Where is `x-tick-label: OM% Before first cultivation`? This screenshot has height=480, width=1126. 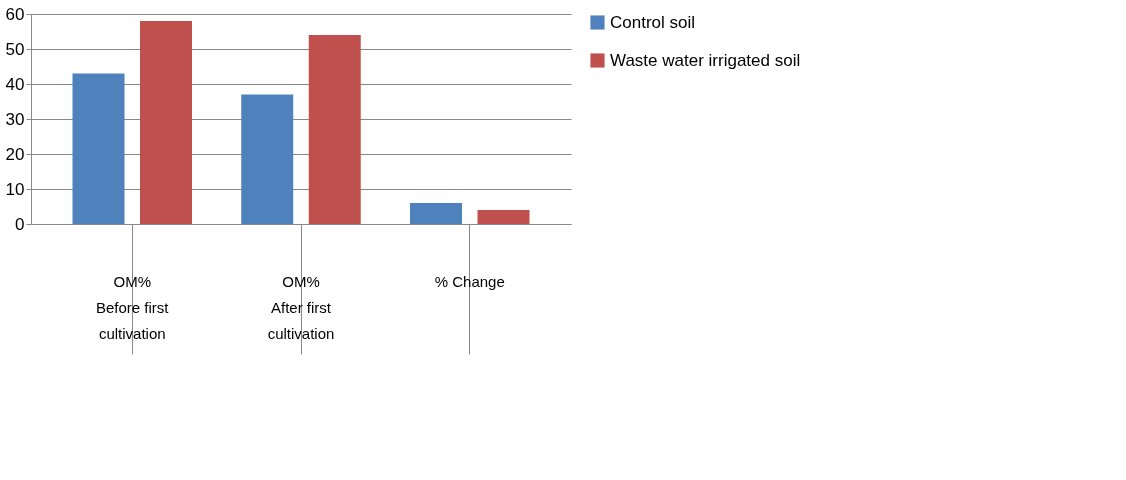 x-tick-label: OM% Before first cultivation is located at coordinates (132, 307).